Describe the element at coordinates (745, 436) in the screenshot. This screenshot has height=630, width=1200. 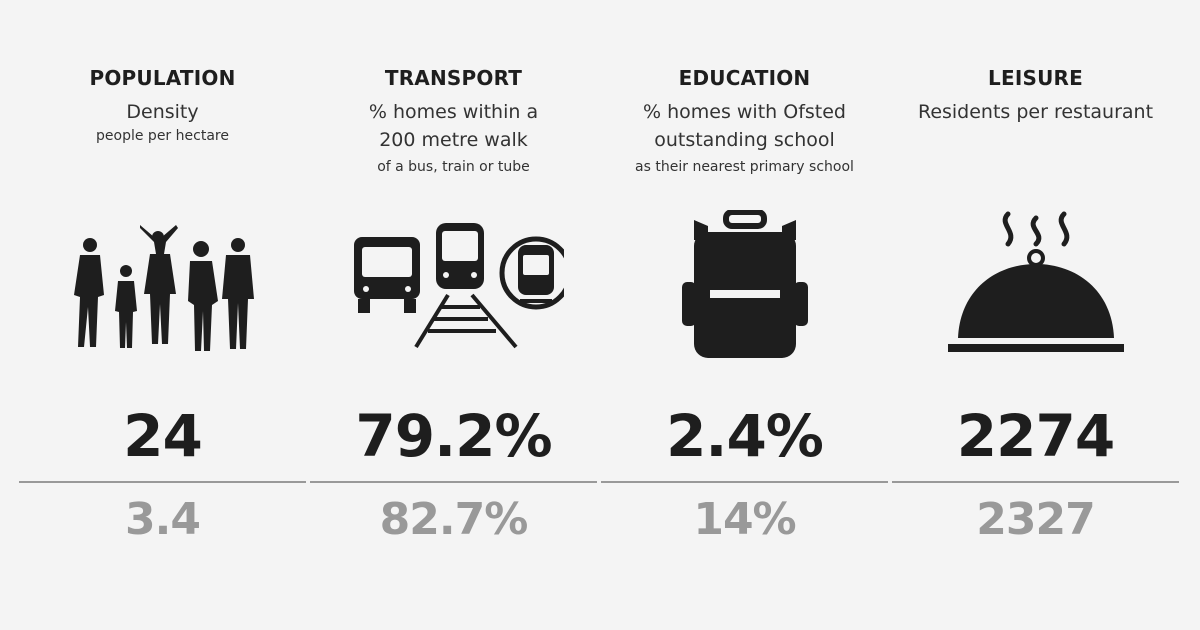
I see `metric-value: 2.4%` at that location.